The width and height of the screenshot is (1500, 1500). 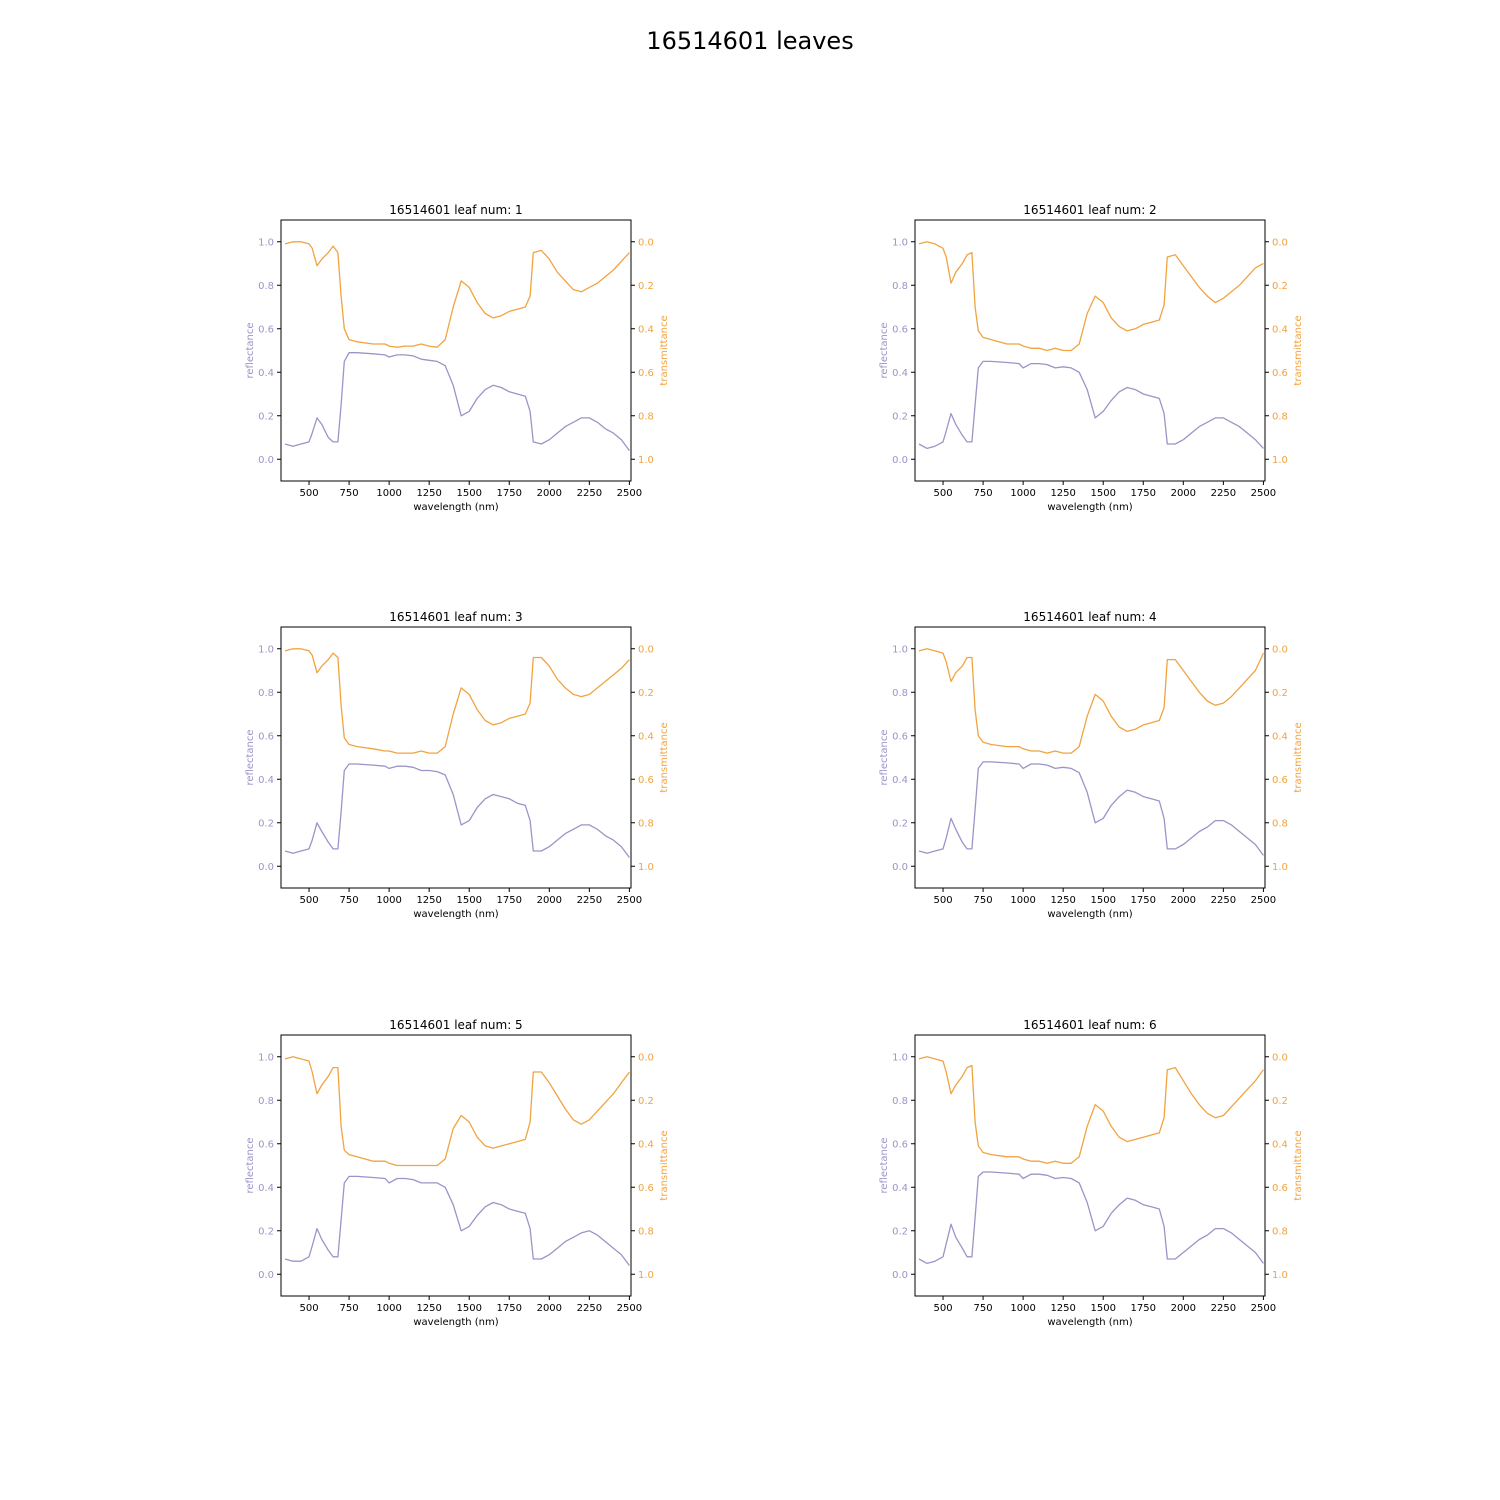 I want to click on panel-title: 16514601 leaf num: 1, so click(x=455, y=210).